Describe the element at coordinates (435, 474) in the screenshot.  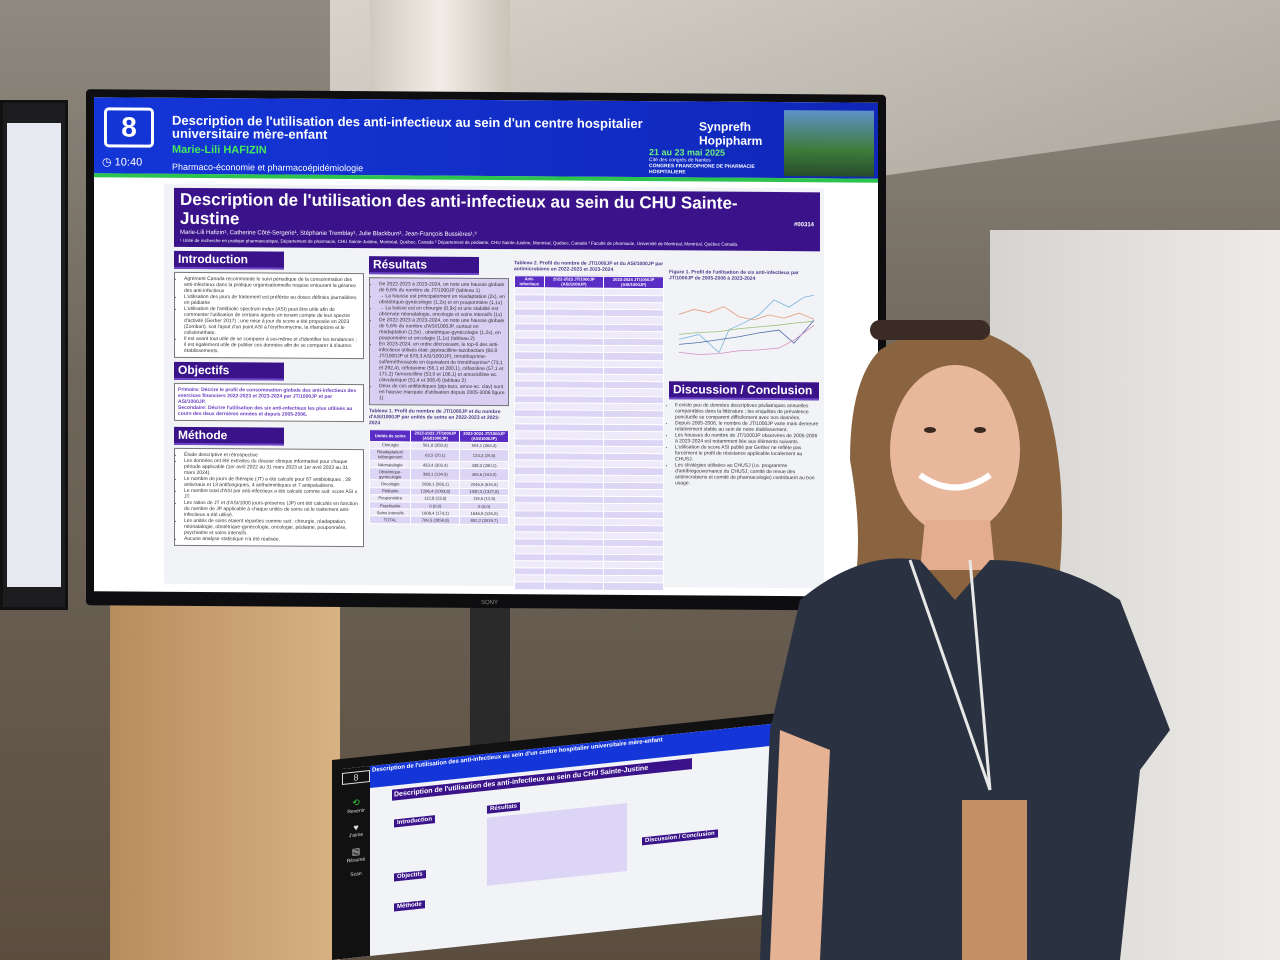
I see `table-cell: 398,1 (134,5)` at that location.